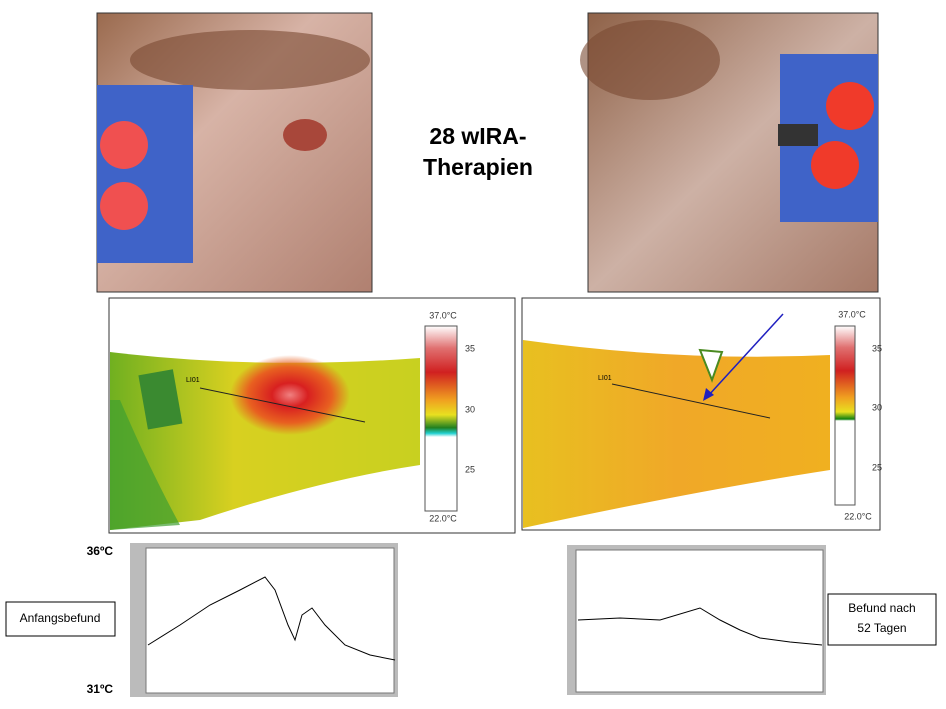  I want to click on photo-after, so click(729, 152).